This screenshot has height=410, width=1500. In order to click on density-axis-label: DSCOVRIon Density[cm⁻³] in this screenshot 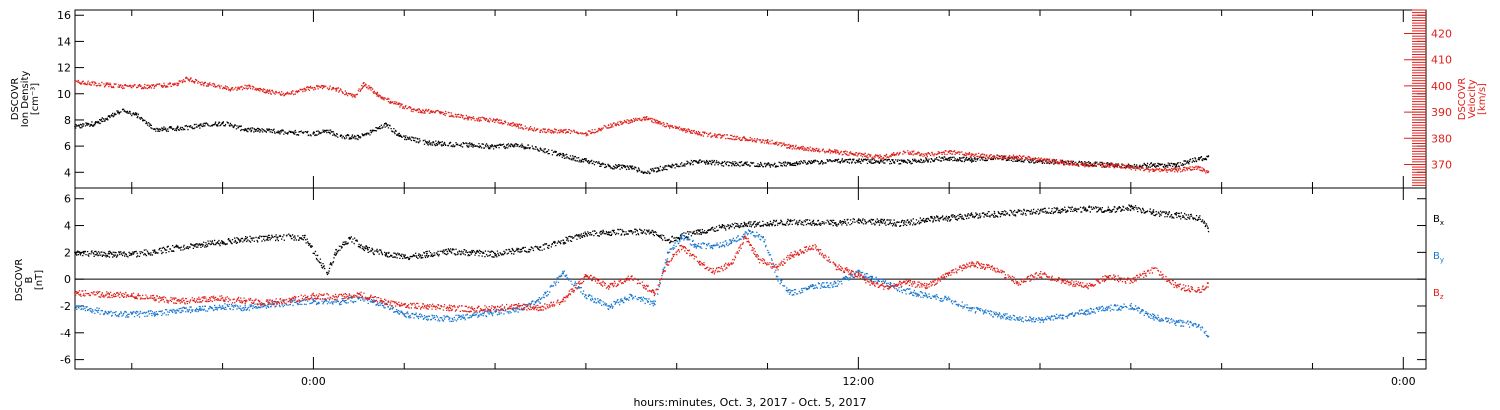, I will do `click(25, 99)`.